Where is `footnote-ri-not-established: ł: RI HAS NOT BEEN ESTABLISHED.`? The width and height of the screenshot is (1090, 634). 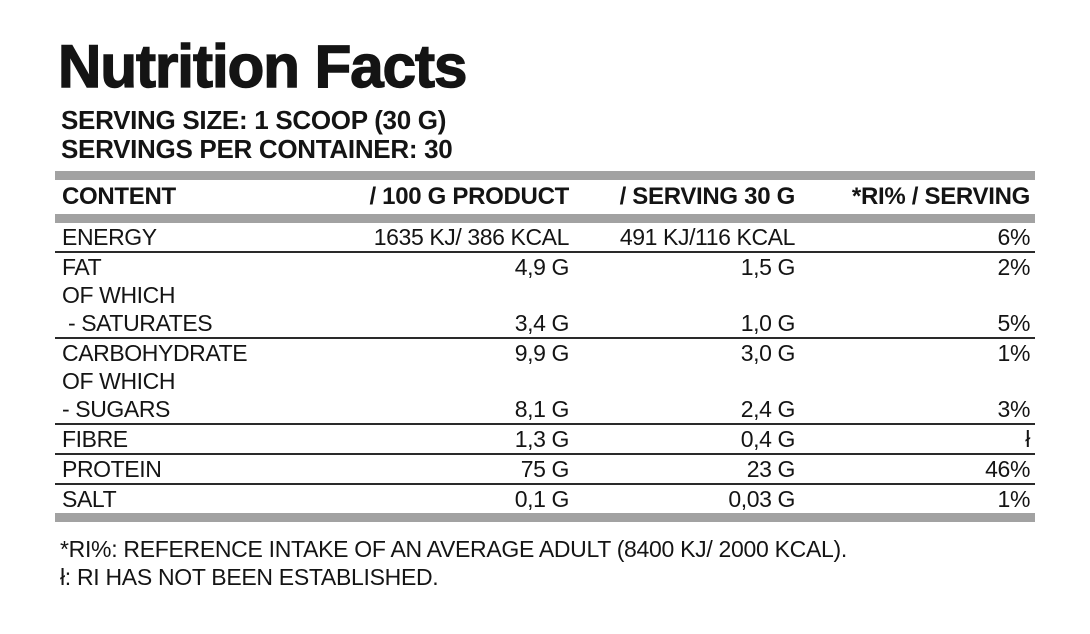 footnote-ri-not-established: ł: RI HAS NOT BEEN ESTABLISHED. is located at coordinates (249, 577).